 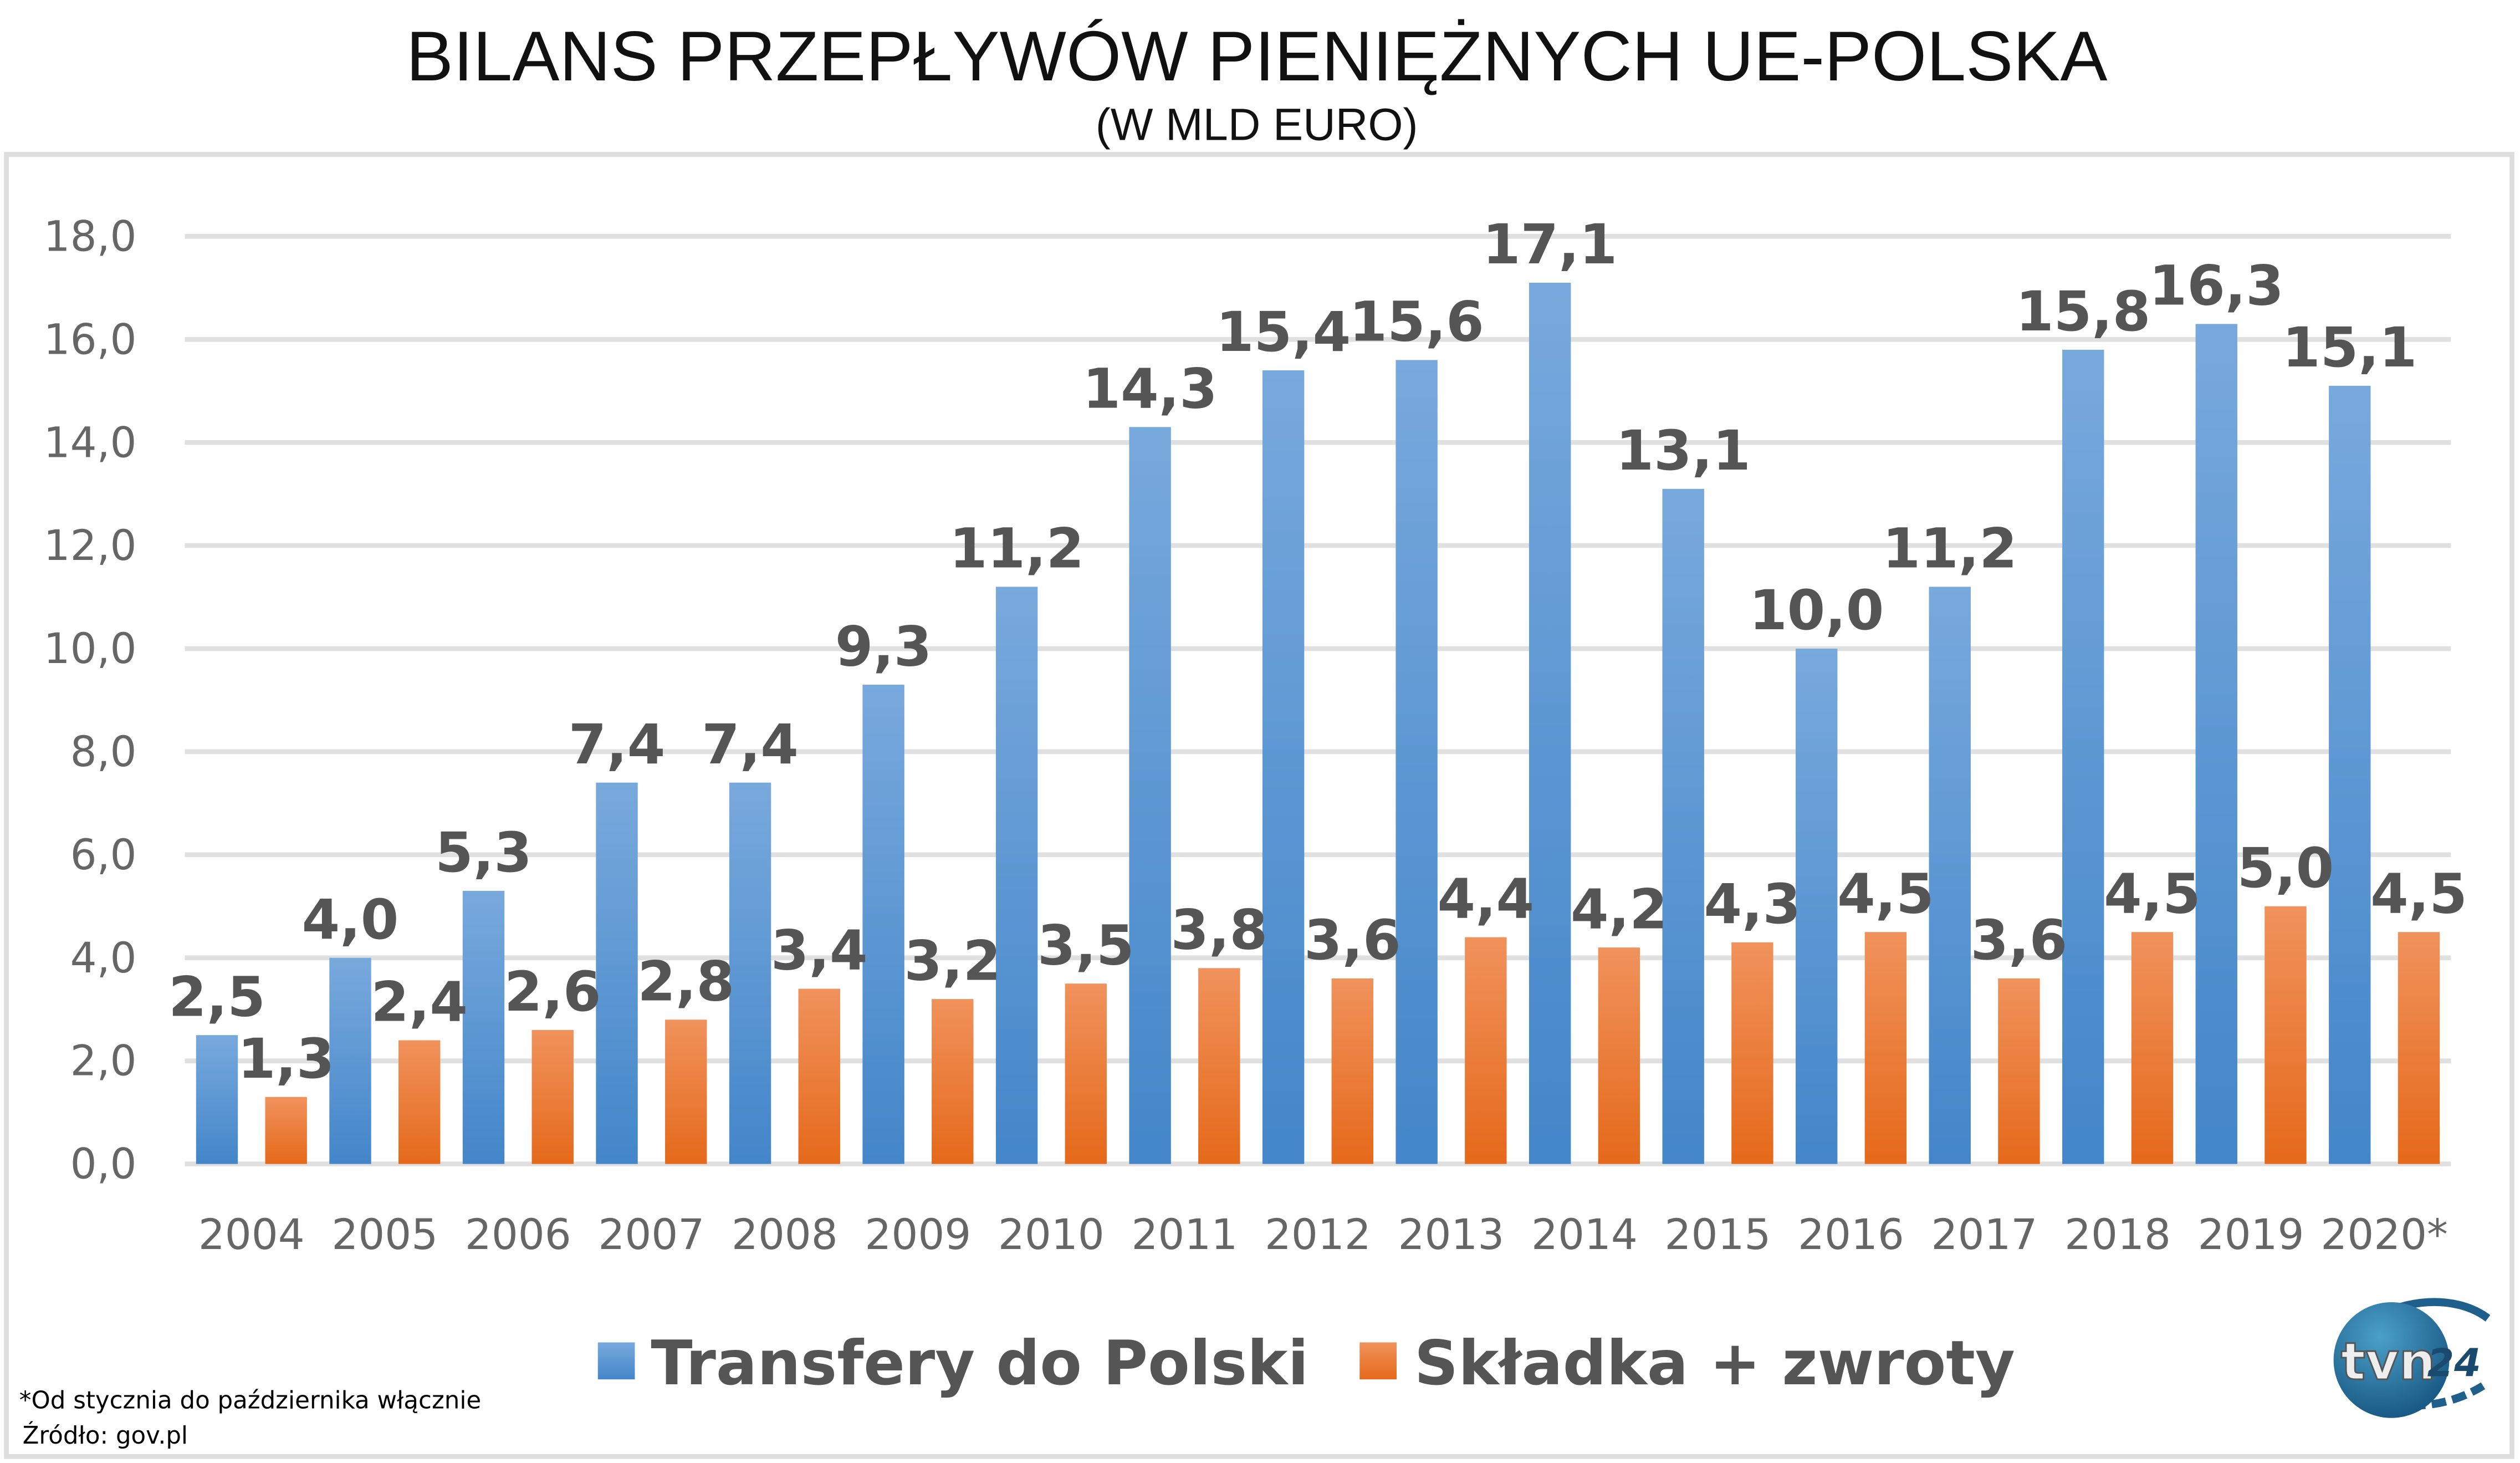 I want to click on x-tick-label: 2005, so click(x=384, y=1234).